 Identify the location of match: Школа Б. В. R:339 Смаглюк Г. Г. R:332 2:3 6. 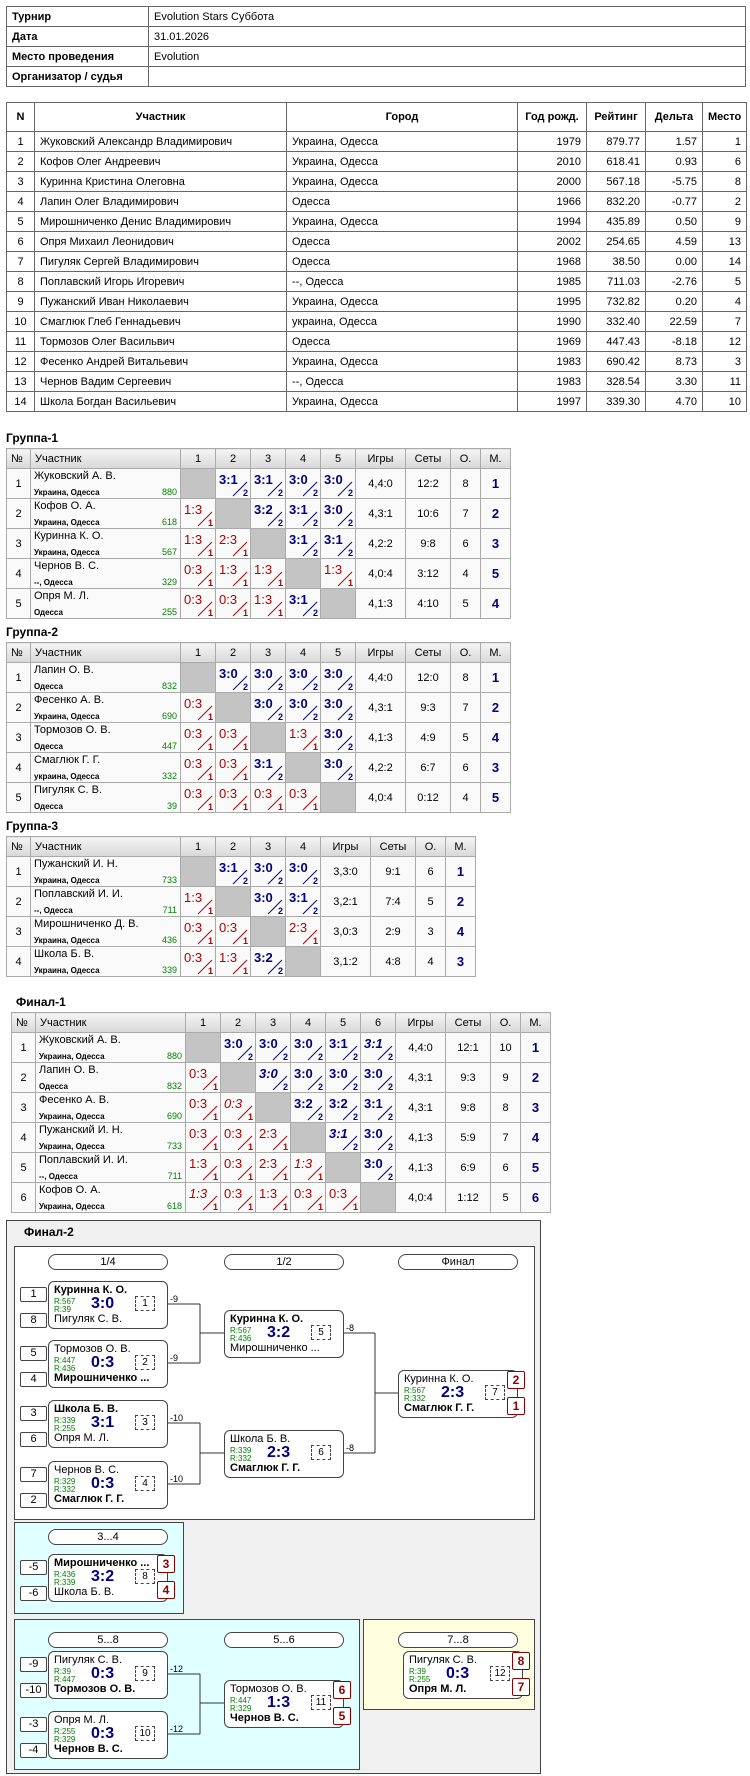
(284, 1454).